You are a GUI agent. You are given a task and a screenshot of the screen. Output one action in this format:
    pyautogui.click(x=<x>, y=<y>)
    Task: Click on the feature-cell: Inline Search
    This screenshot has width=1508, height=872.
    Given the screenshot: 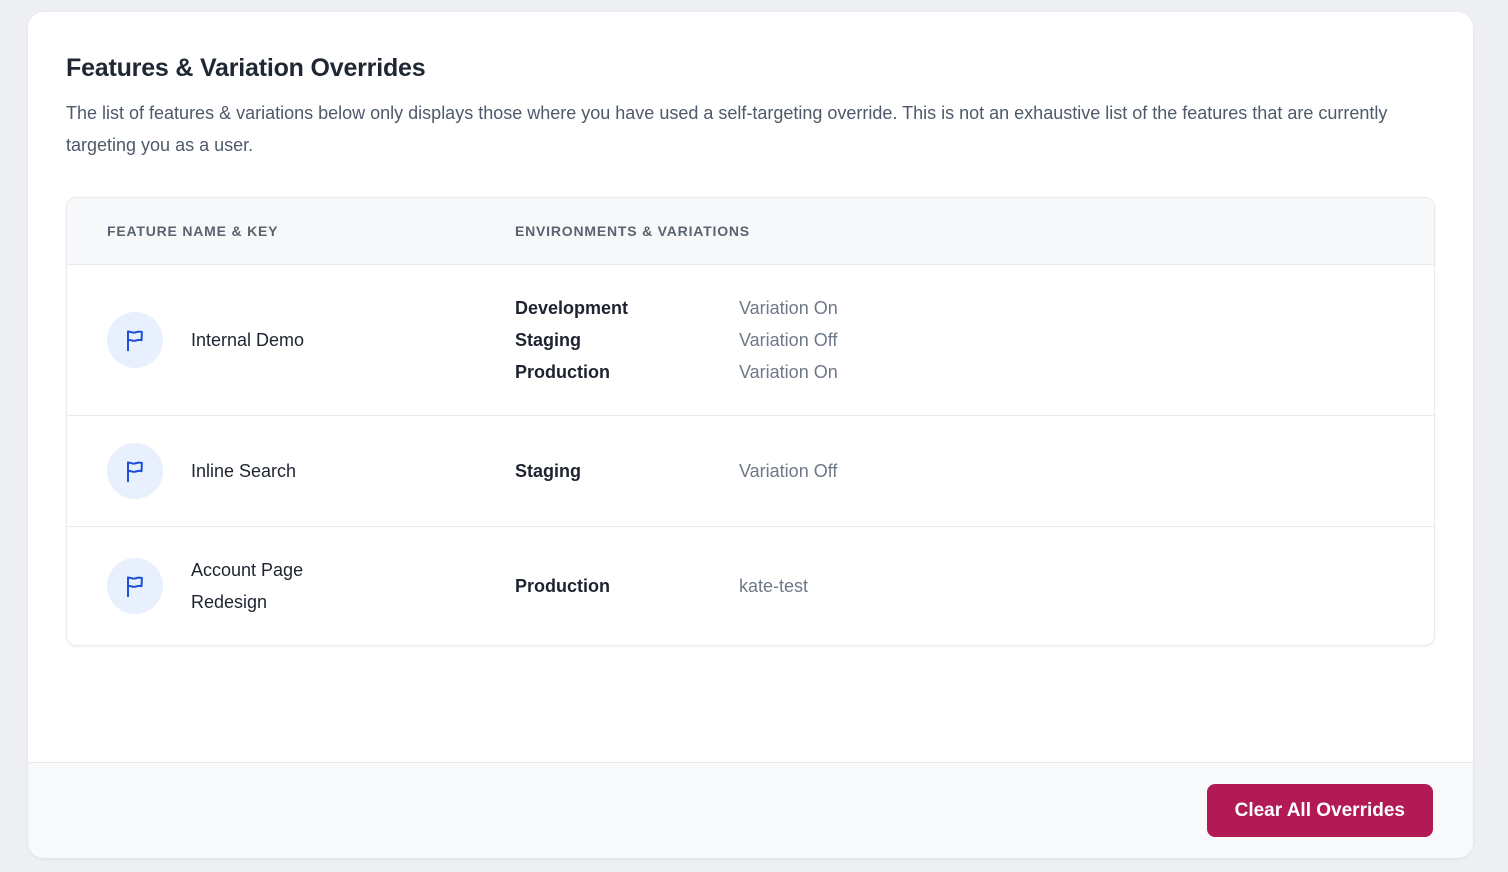 What is the action you would take?
    pyautogui.click(x=291, y=471)
    